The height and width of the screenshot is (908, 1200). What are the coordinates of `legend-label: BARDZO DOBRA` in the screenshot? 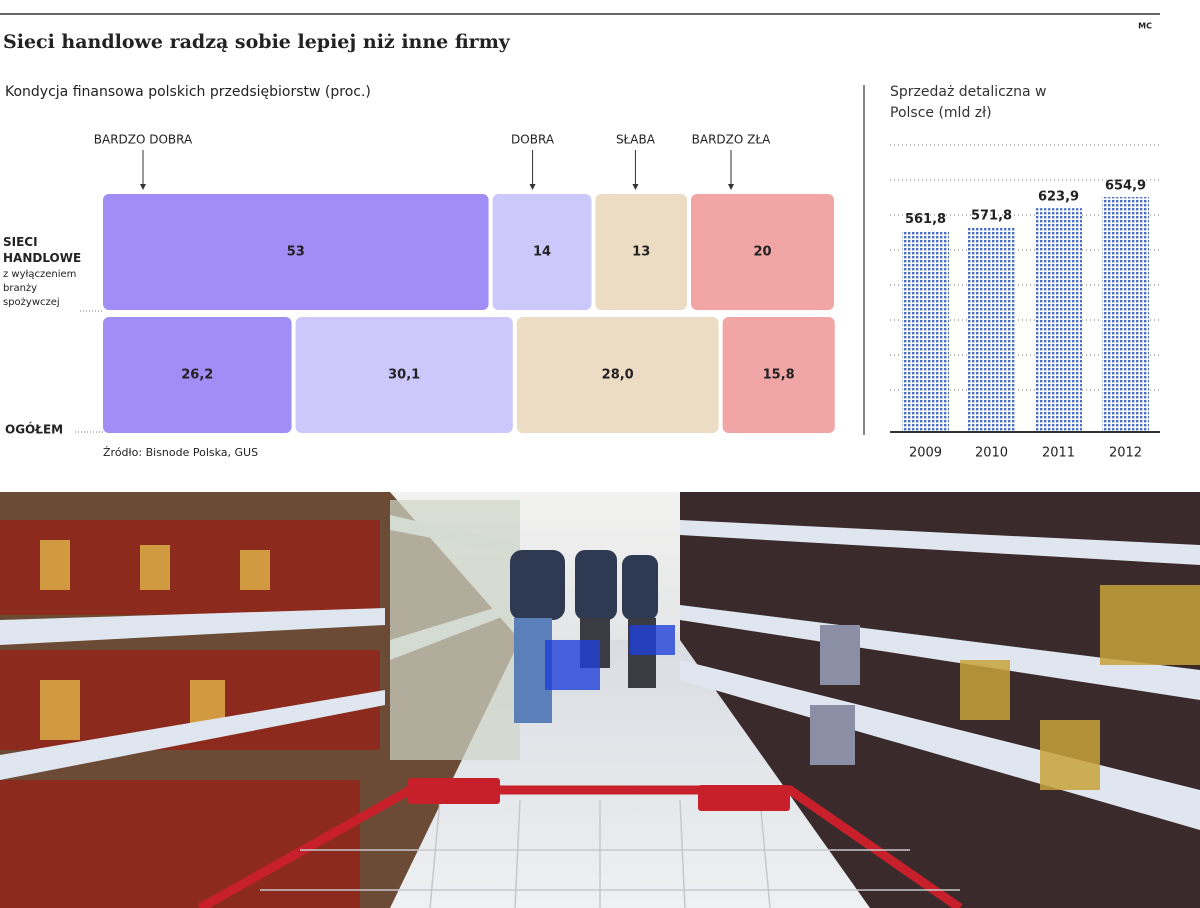 It's located at (143, 140).